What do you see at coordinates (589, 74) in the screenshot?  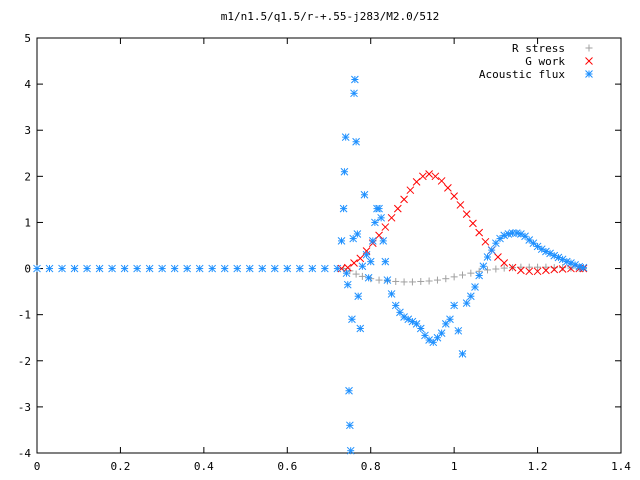 I see `legend-marker` at bounding box center [589, 74].